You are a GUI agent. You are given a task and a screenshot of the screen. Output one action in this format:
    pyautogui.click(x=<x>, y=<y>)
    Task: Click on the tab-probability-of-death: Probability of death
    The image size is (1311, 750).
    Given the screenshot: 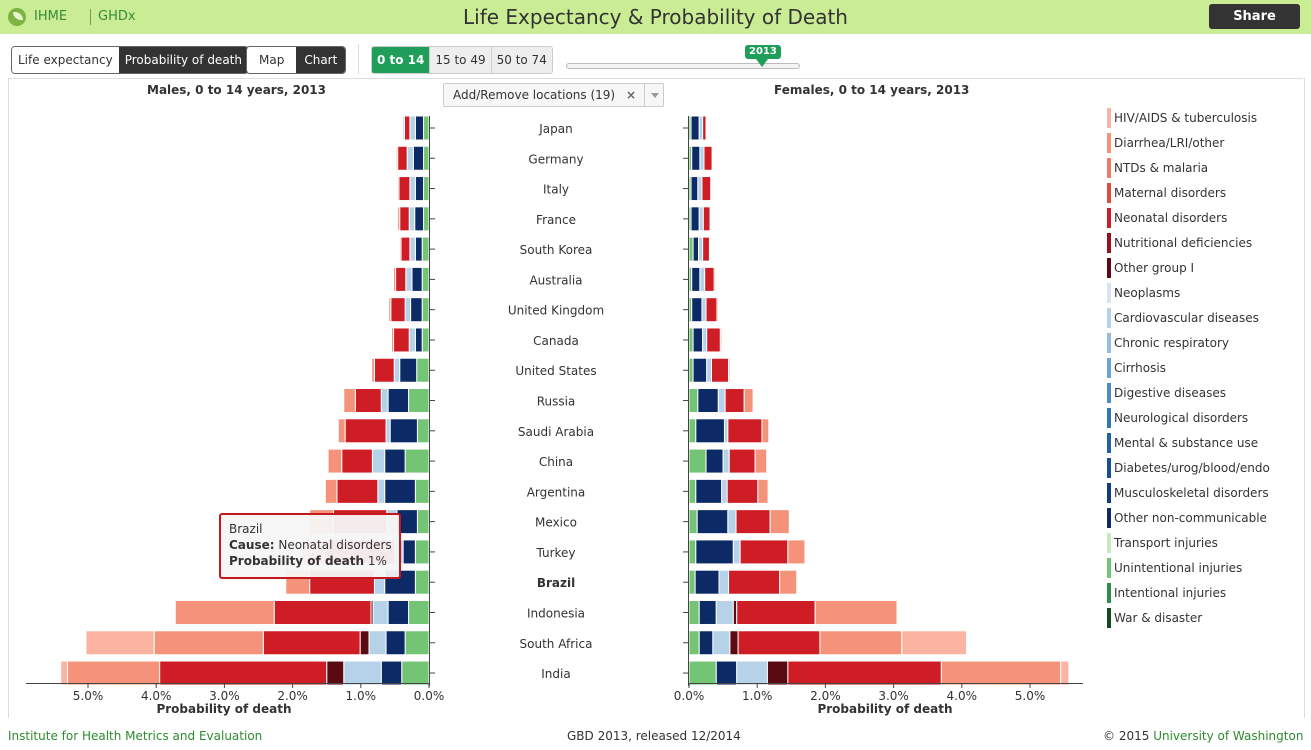 What is the action you would take?
    pyautogui.click(x=183, y=60)
    